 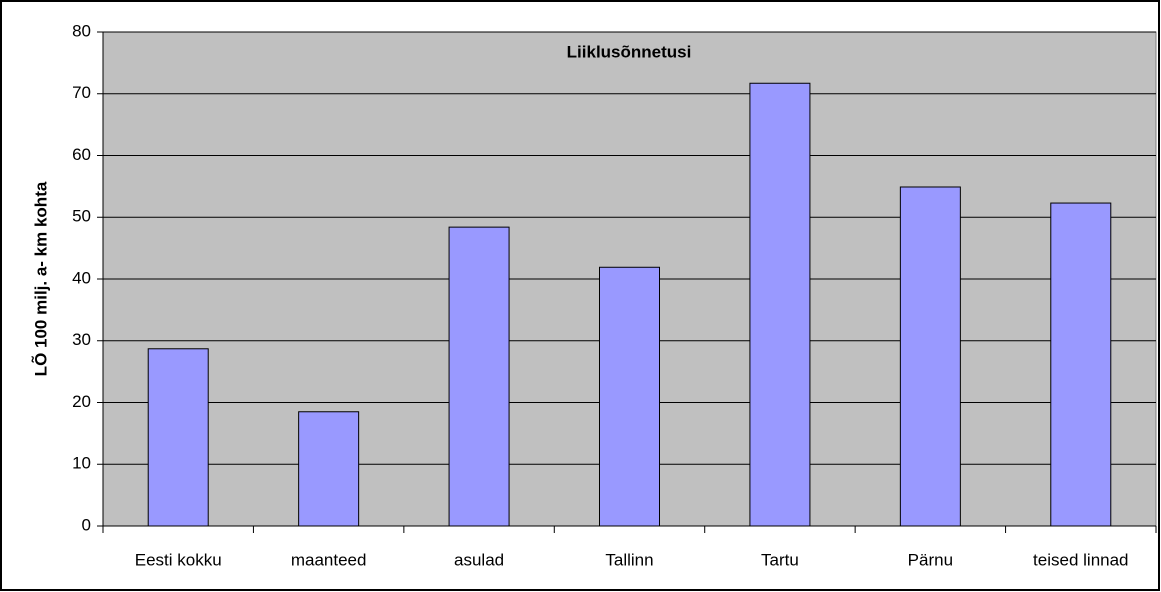 I want to click on x-tick-label: Tallinn, so click(x=629, y=559).